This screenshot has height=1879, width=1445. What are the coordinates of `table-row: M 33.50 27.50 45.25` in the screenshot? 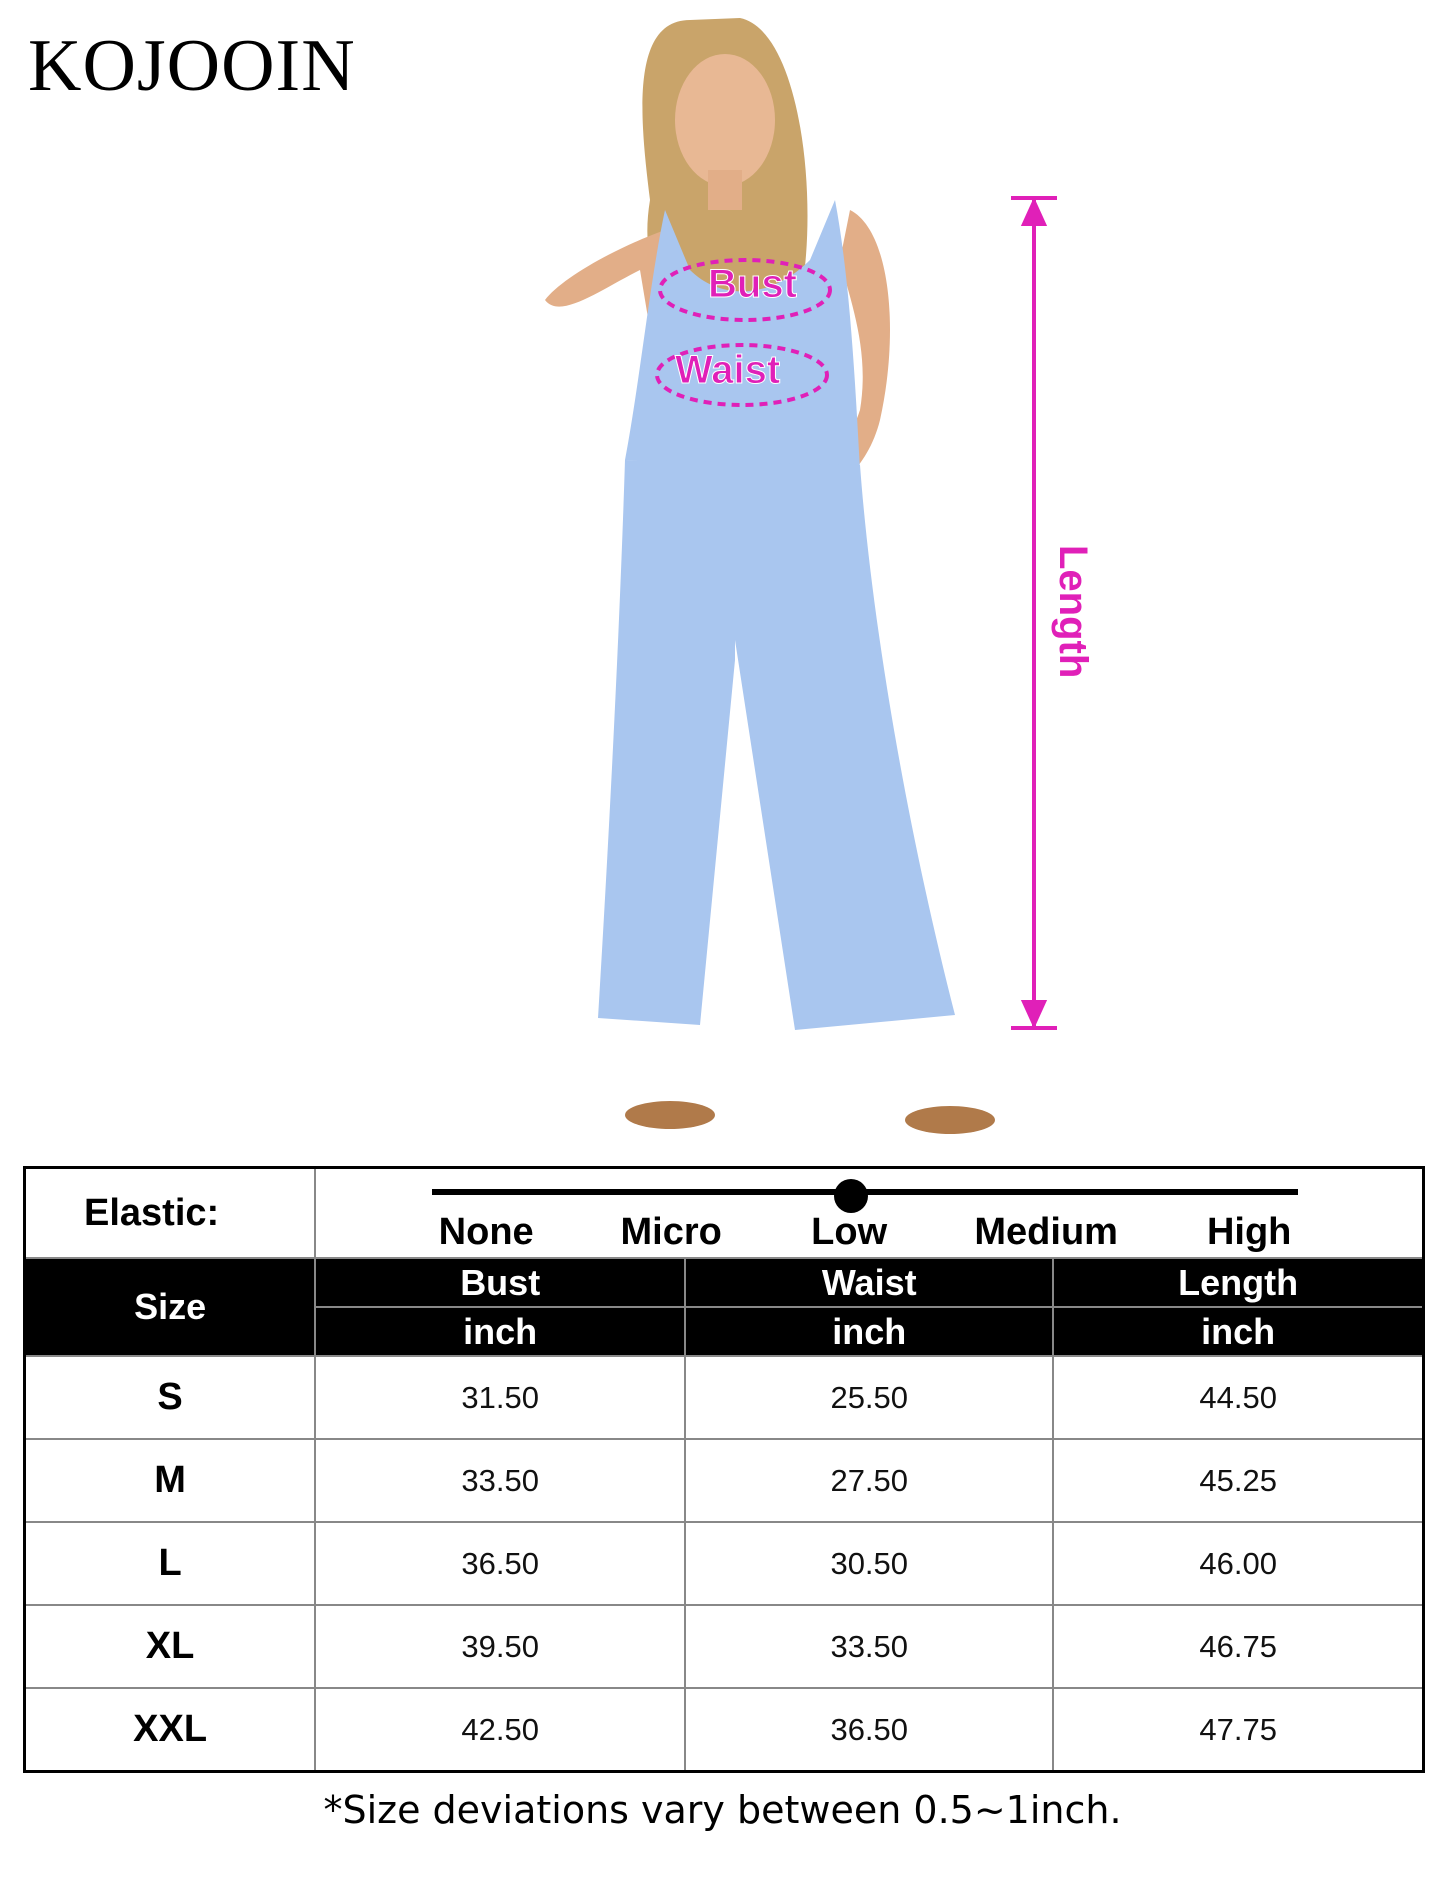 It's located at (724, 1480).